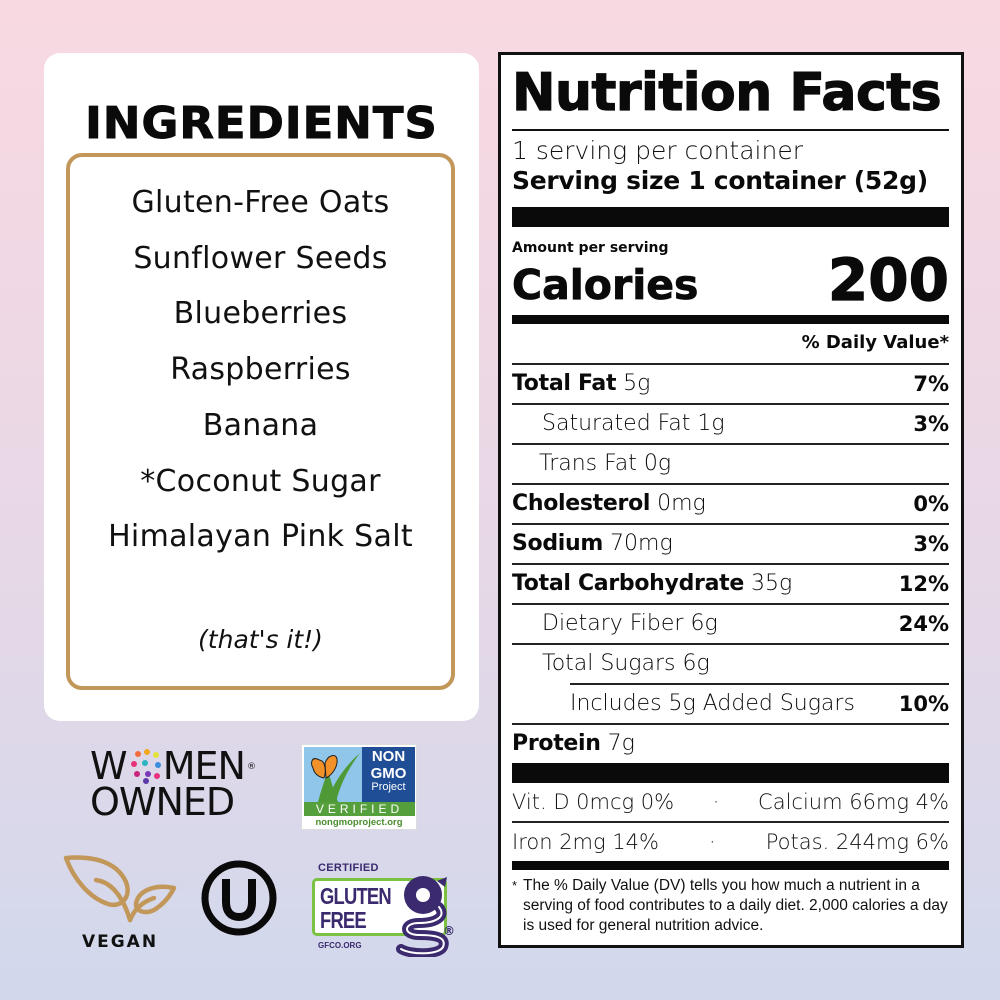 The height and width of the screenshot is (1000, 1000). What do you see at coordinates (356, 908) in the screenshot?
I see `gf-main-text: GLUTEN FREE` at bounding box center [356, 908].